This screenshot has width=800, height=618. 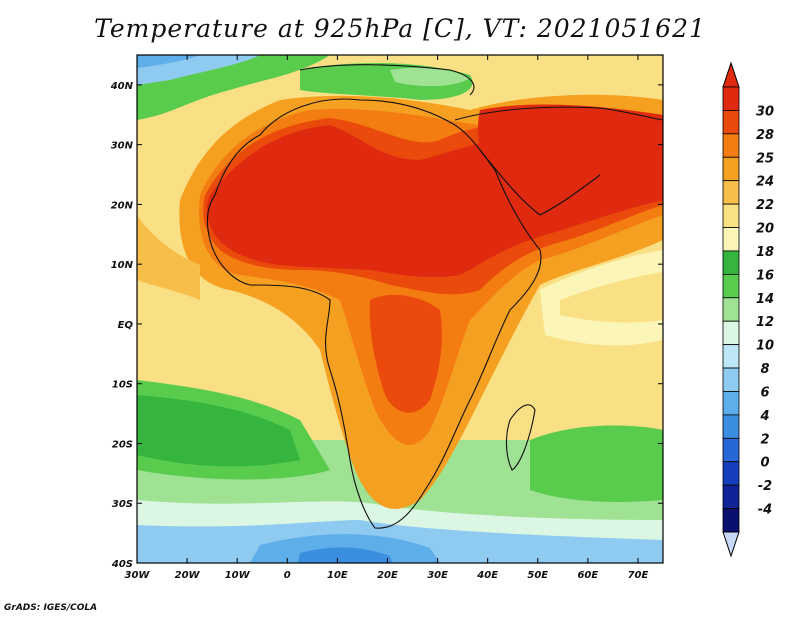 What do you see at coordinates (122, 564) in the screenshot?
I see `lat-label: 40S` at bounding box center [122, 564].